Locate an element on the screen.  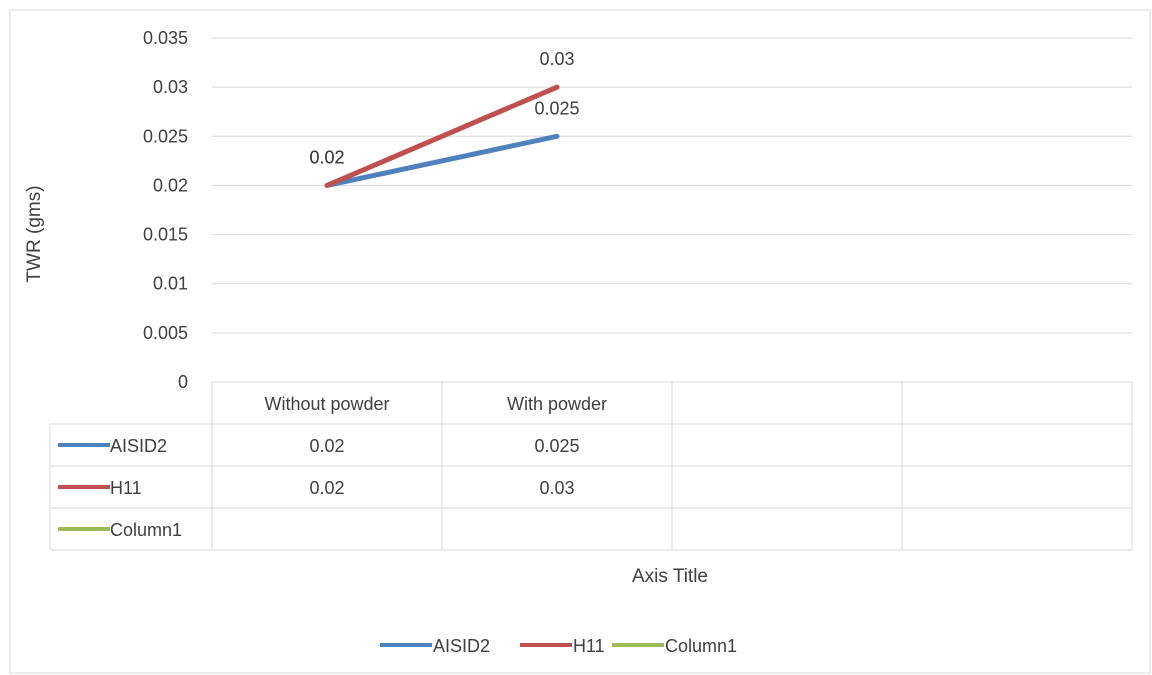
x-category-label: Without powder is located at coordinates (326, 404).